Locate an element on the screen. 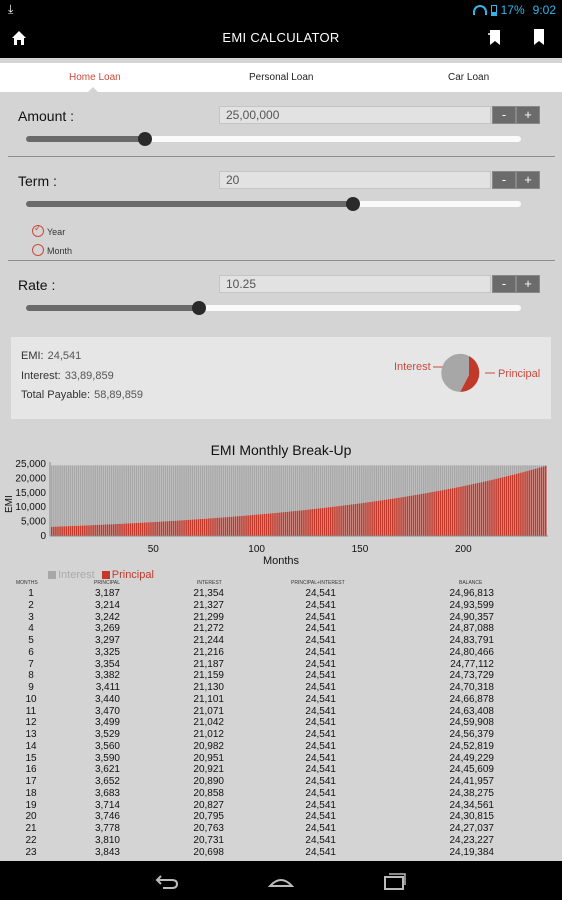 The height and width of the screenshot is (900, 562). table-cell: 21,042 is located at coordinates (208, 723).